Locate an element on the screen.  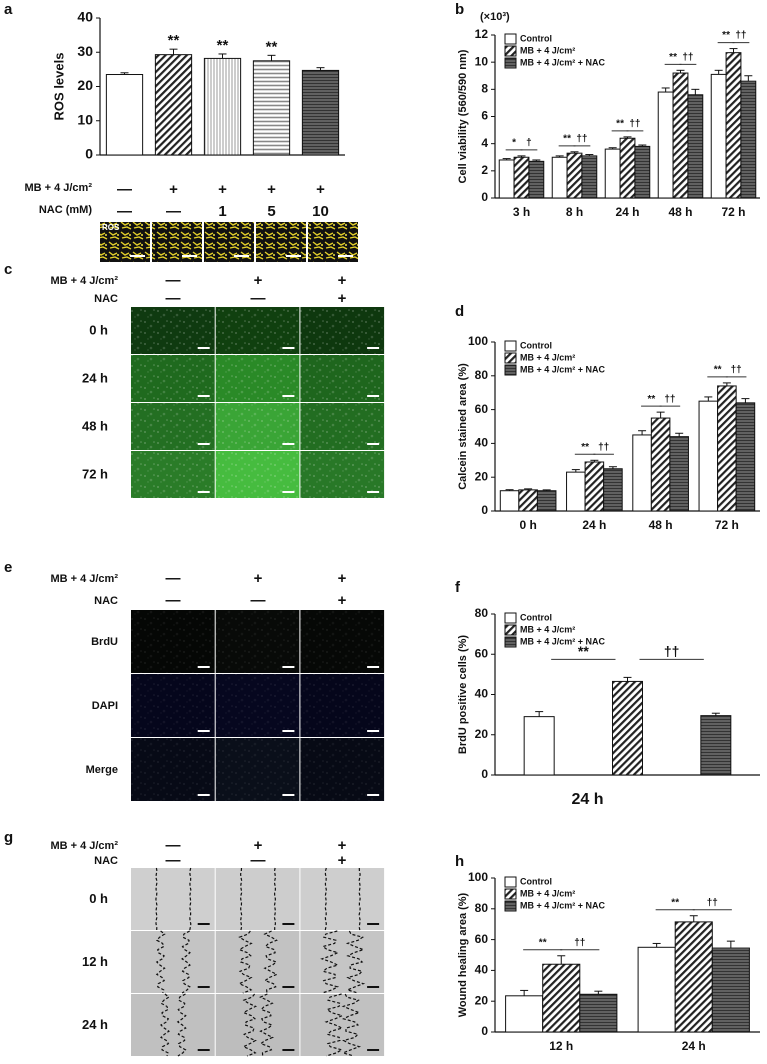
y-tick-label: 0 is located at coordinates (484, 1031).